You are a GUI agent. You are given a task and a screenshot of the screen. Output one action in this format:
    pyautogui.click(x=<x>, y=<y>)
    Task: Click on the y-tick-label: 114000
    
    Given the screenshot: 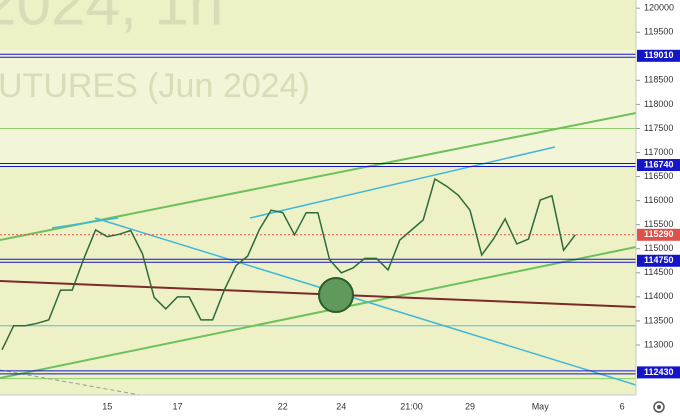 What is the action you would take?
    pyautogui.click(x=658, y=296)
    